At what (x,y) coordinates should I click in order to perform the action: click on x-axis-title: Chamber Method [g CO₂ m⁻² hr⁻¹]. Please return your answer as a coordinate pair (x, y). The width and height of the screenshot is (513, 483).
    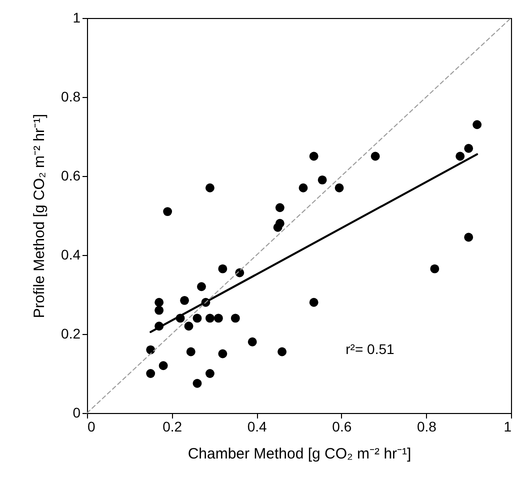
    Looking at the image, I should click on (300, 454).